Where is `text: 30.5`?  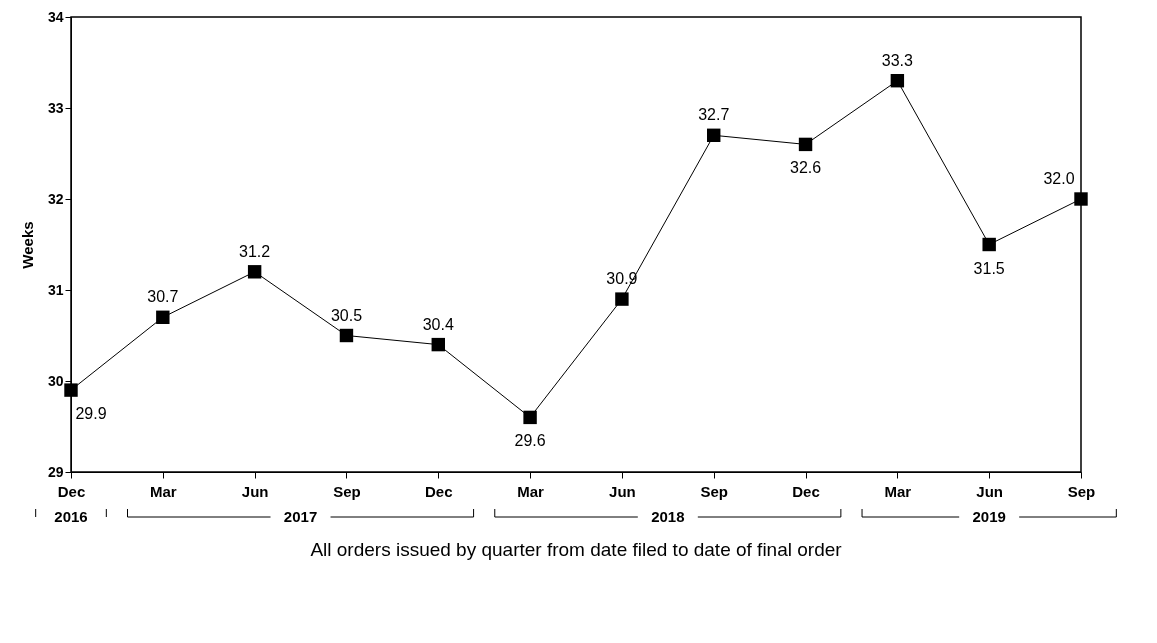
text: 30.5 is located at coordinates (346, 315).